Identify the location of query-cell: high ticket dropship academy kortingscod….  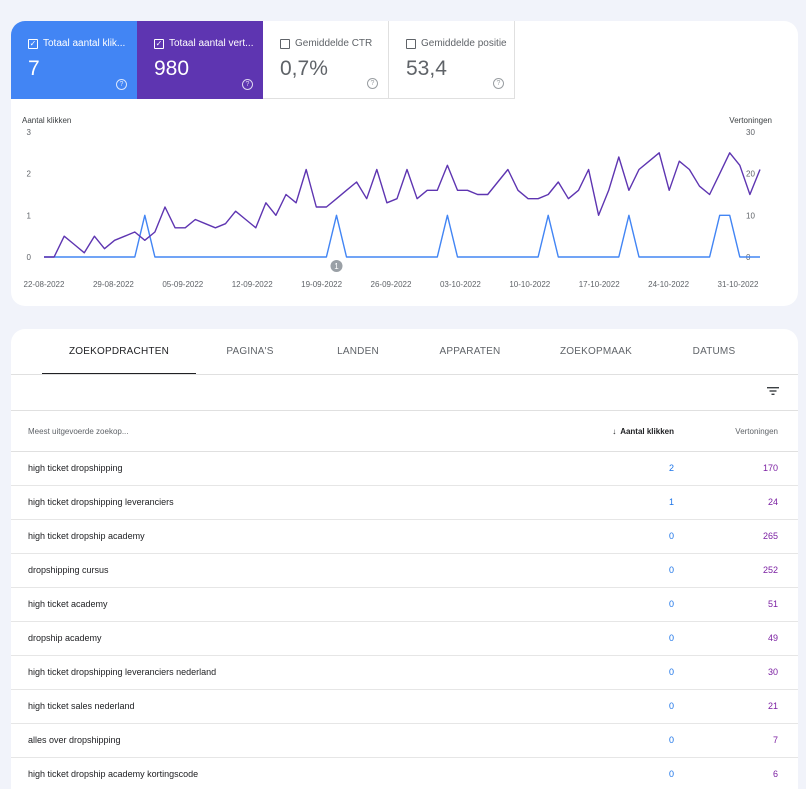
(113, 774).